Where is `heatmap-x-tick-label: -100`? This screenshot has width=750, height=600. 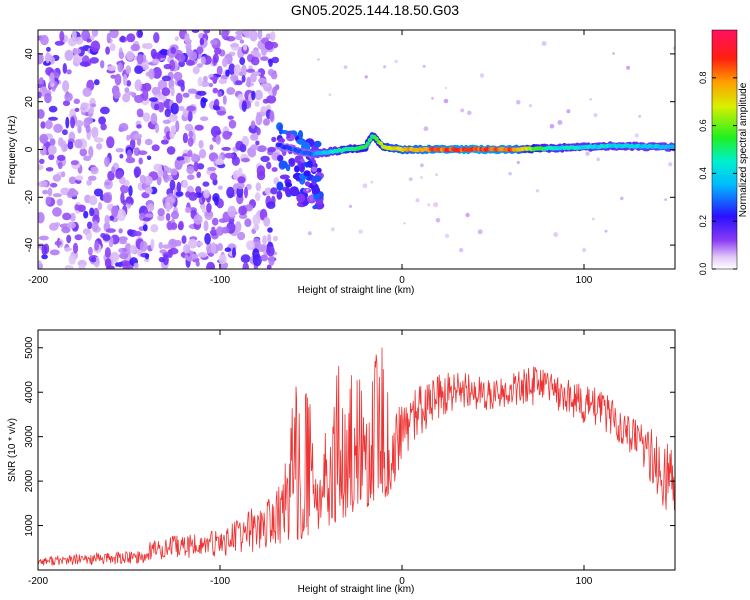 heatmap-x-tick-label: -100 is located at coordinates (220, 280).